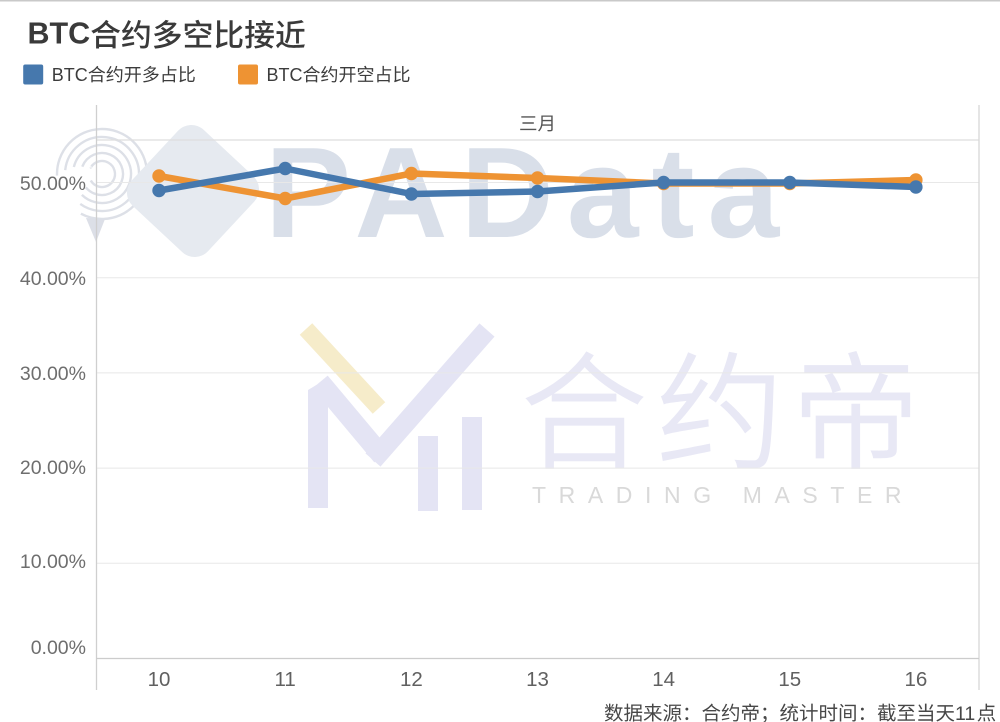  Describe the element at coordinates (723, 495) in the screenshot. I see `svg-text: TRADING MASTER` at that location.